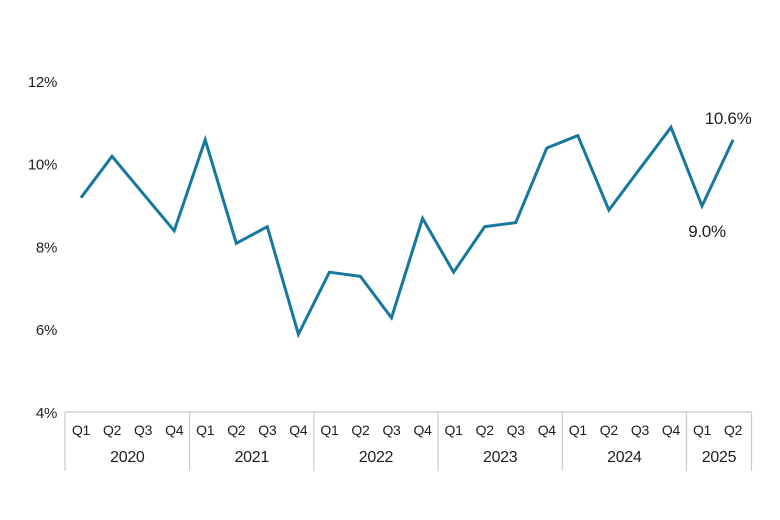  I want to click on y-axis-tick-label: 8%, so click(46, 247).